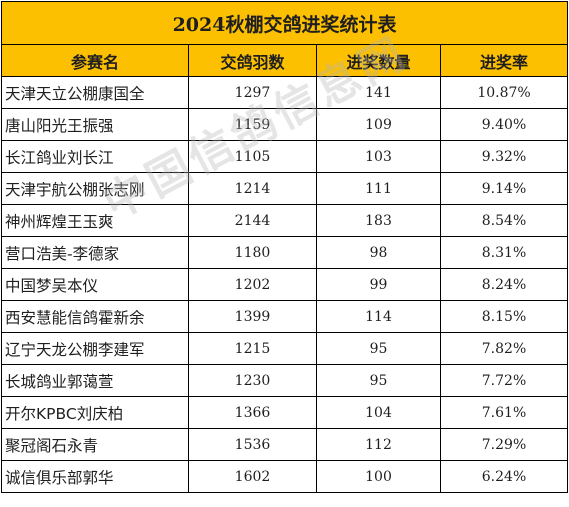  Describe the element at coordinates (378, 284) in the screenshot. I see `cell-prize-count: 99` at that location.